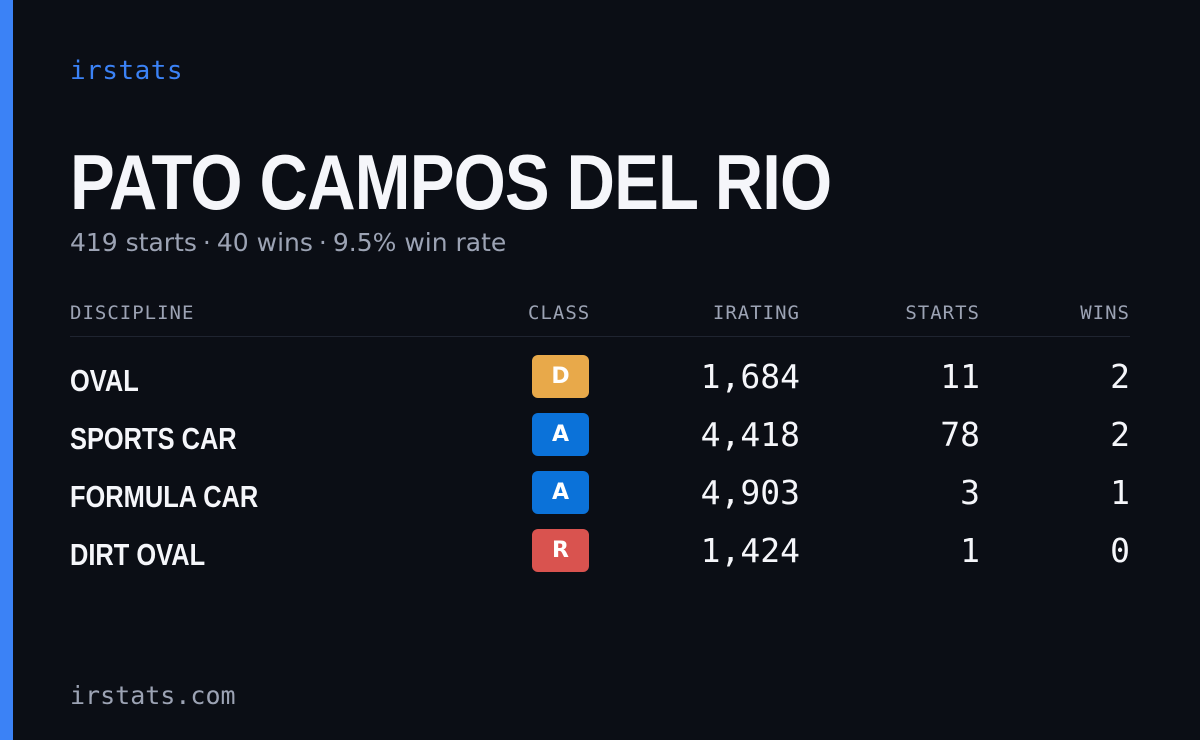  I want to click on starts-value: 11, so click(960, 376).